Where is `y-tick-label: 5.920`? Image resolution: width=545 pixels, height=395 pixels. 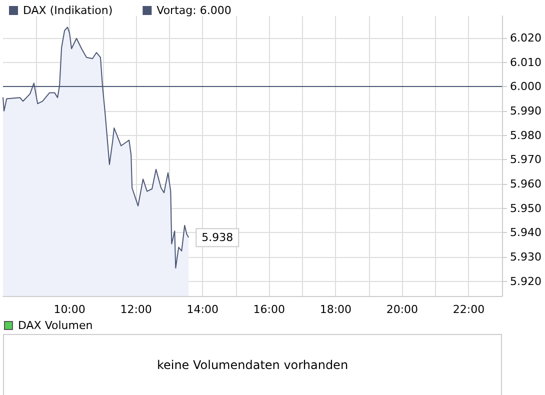
y-tick-label: 5.920 is located at coordinates (526, 281).